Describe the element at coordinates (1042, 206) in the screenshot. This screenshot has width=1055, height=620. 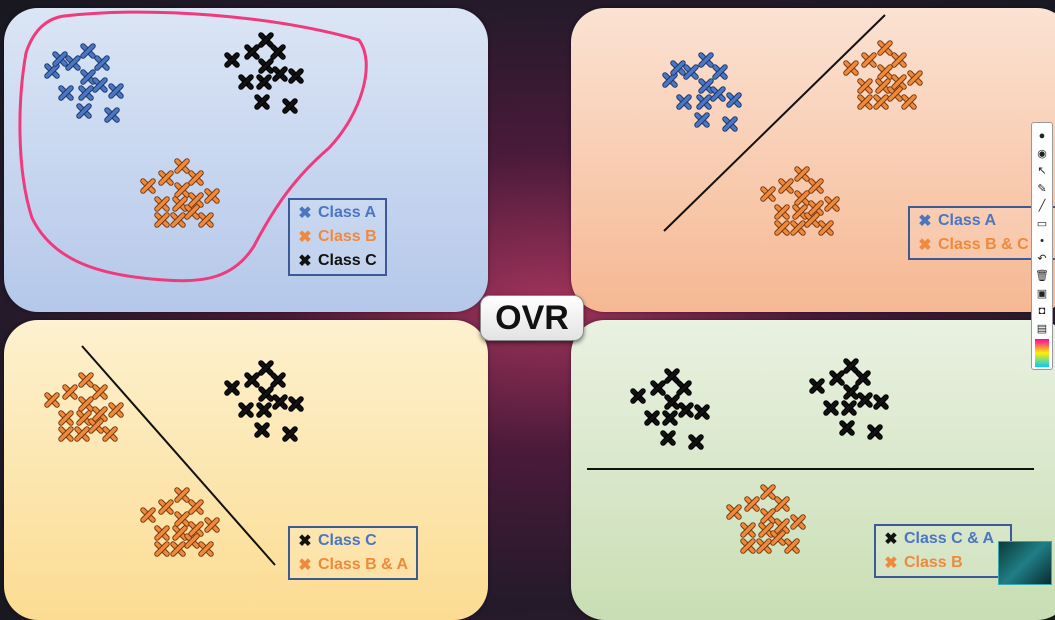
I see `line-icon: ╱` at that location.